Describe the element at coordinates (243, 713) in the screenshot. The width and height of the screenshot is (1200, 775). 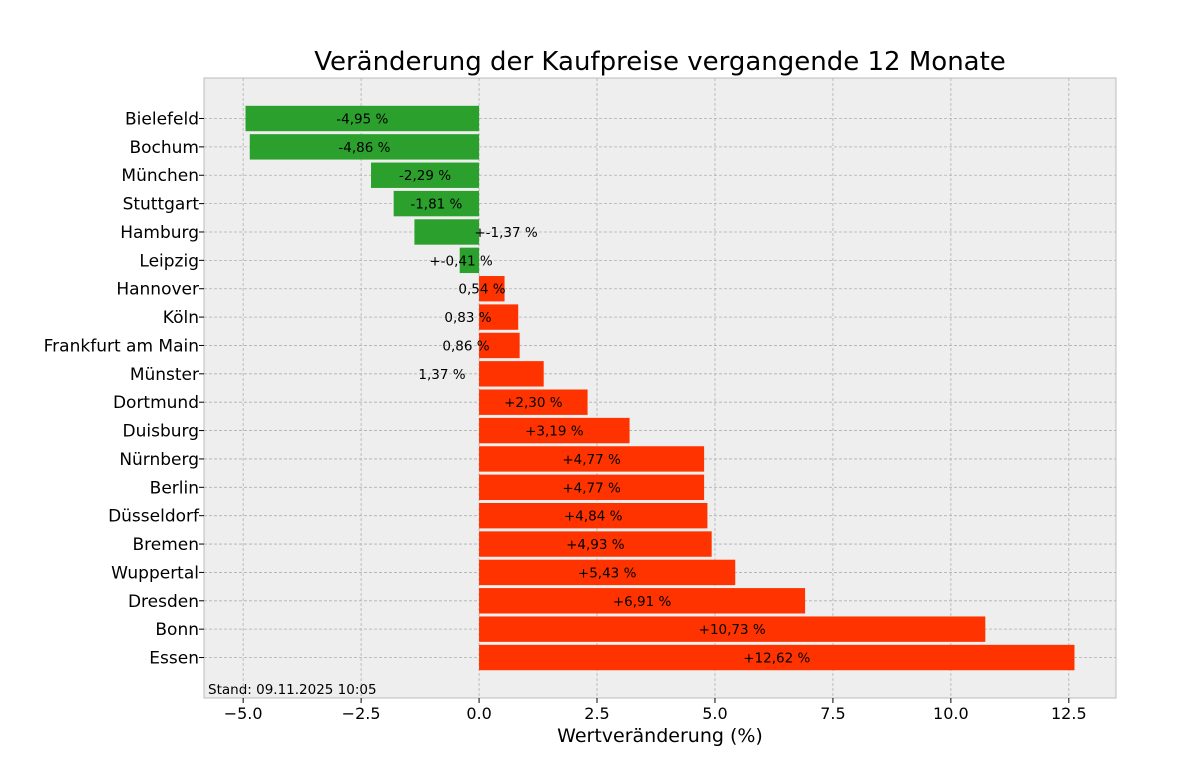
I see `x-tick-label: −5.0` at that location.